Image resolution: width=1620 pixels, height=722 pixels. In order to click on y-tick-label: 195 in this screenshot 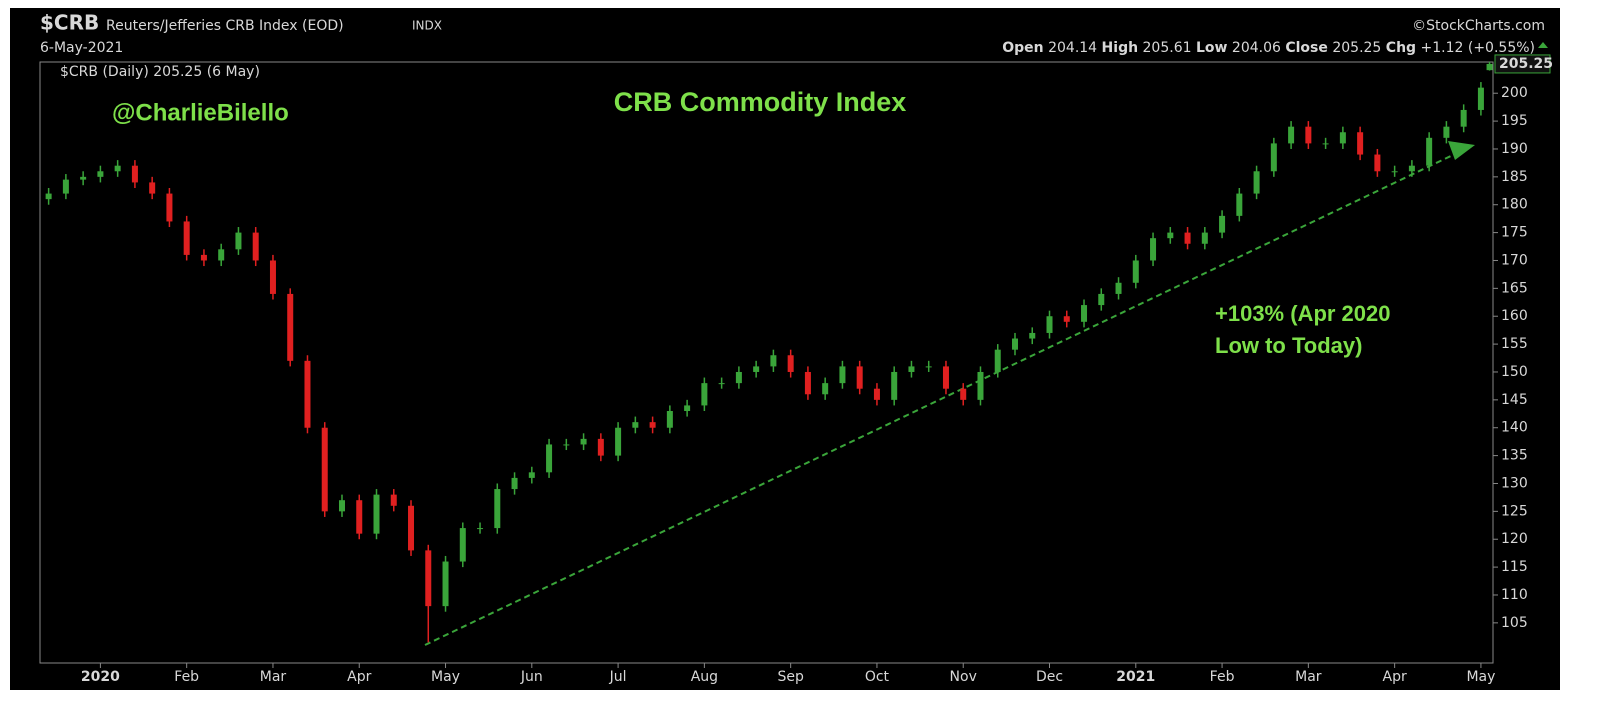, I will do `click(1514, 121)`.